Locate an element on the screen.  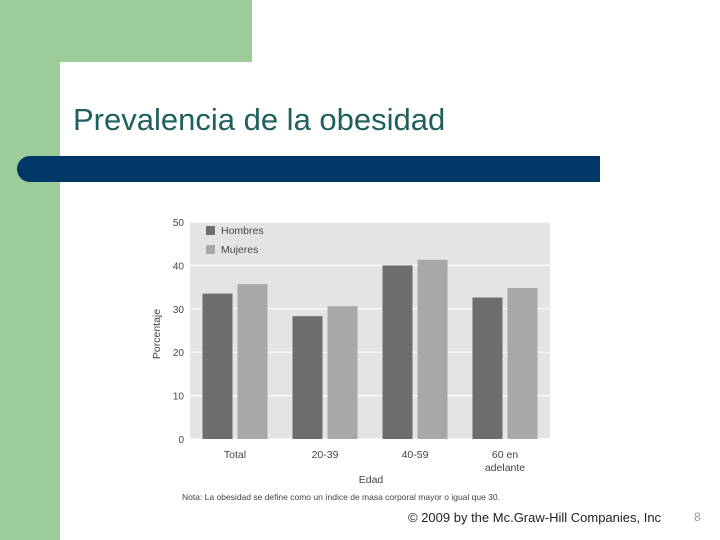
y-tick-label: 0 is located at coordinates (181, 440).